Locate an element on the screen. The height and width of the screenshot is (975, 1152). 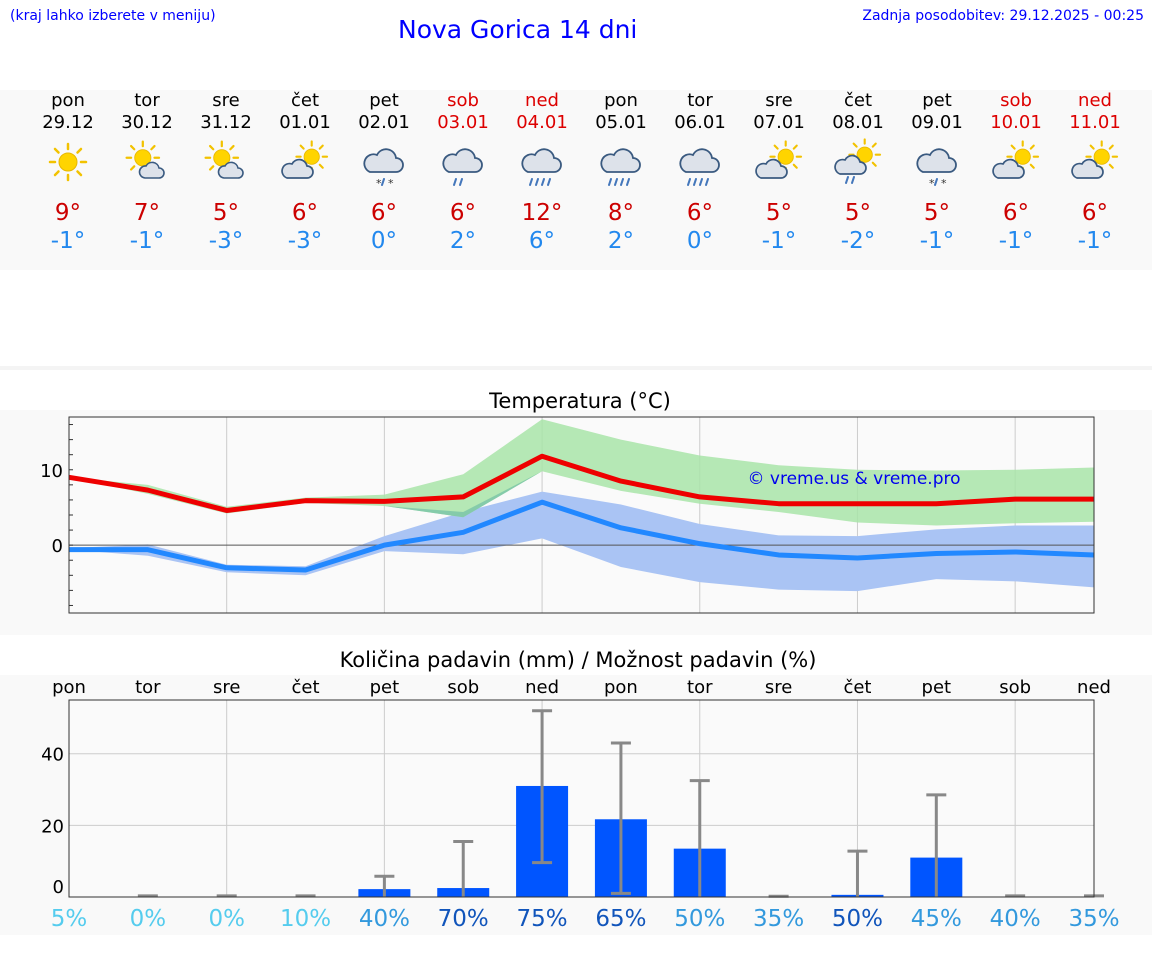
max-temperature: 7° is located at coordinates (147, 213).